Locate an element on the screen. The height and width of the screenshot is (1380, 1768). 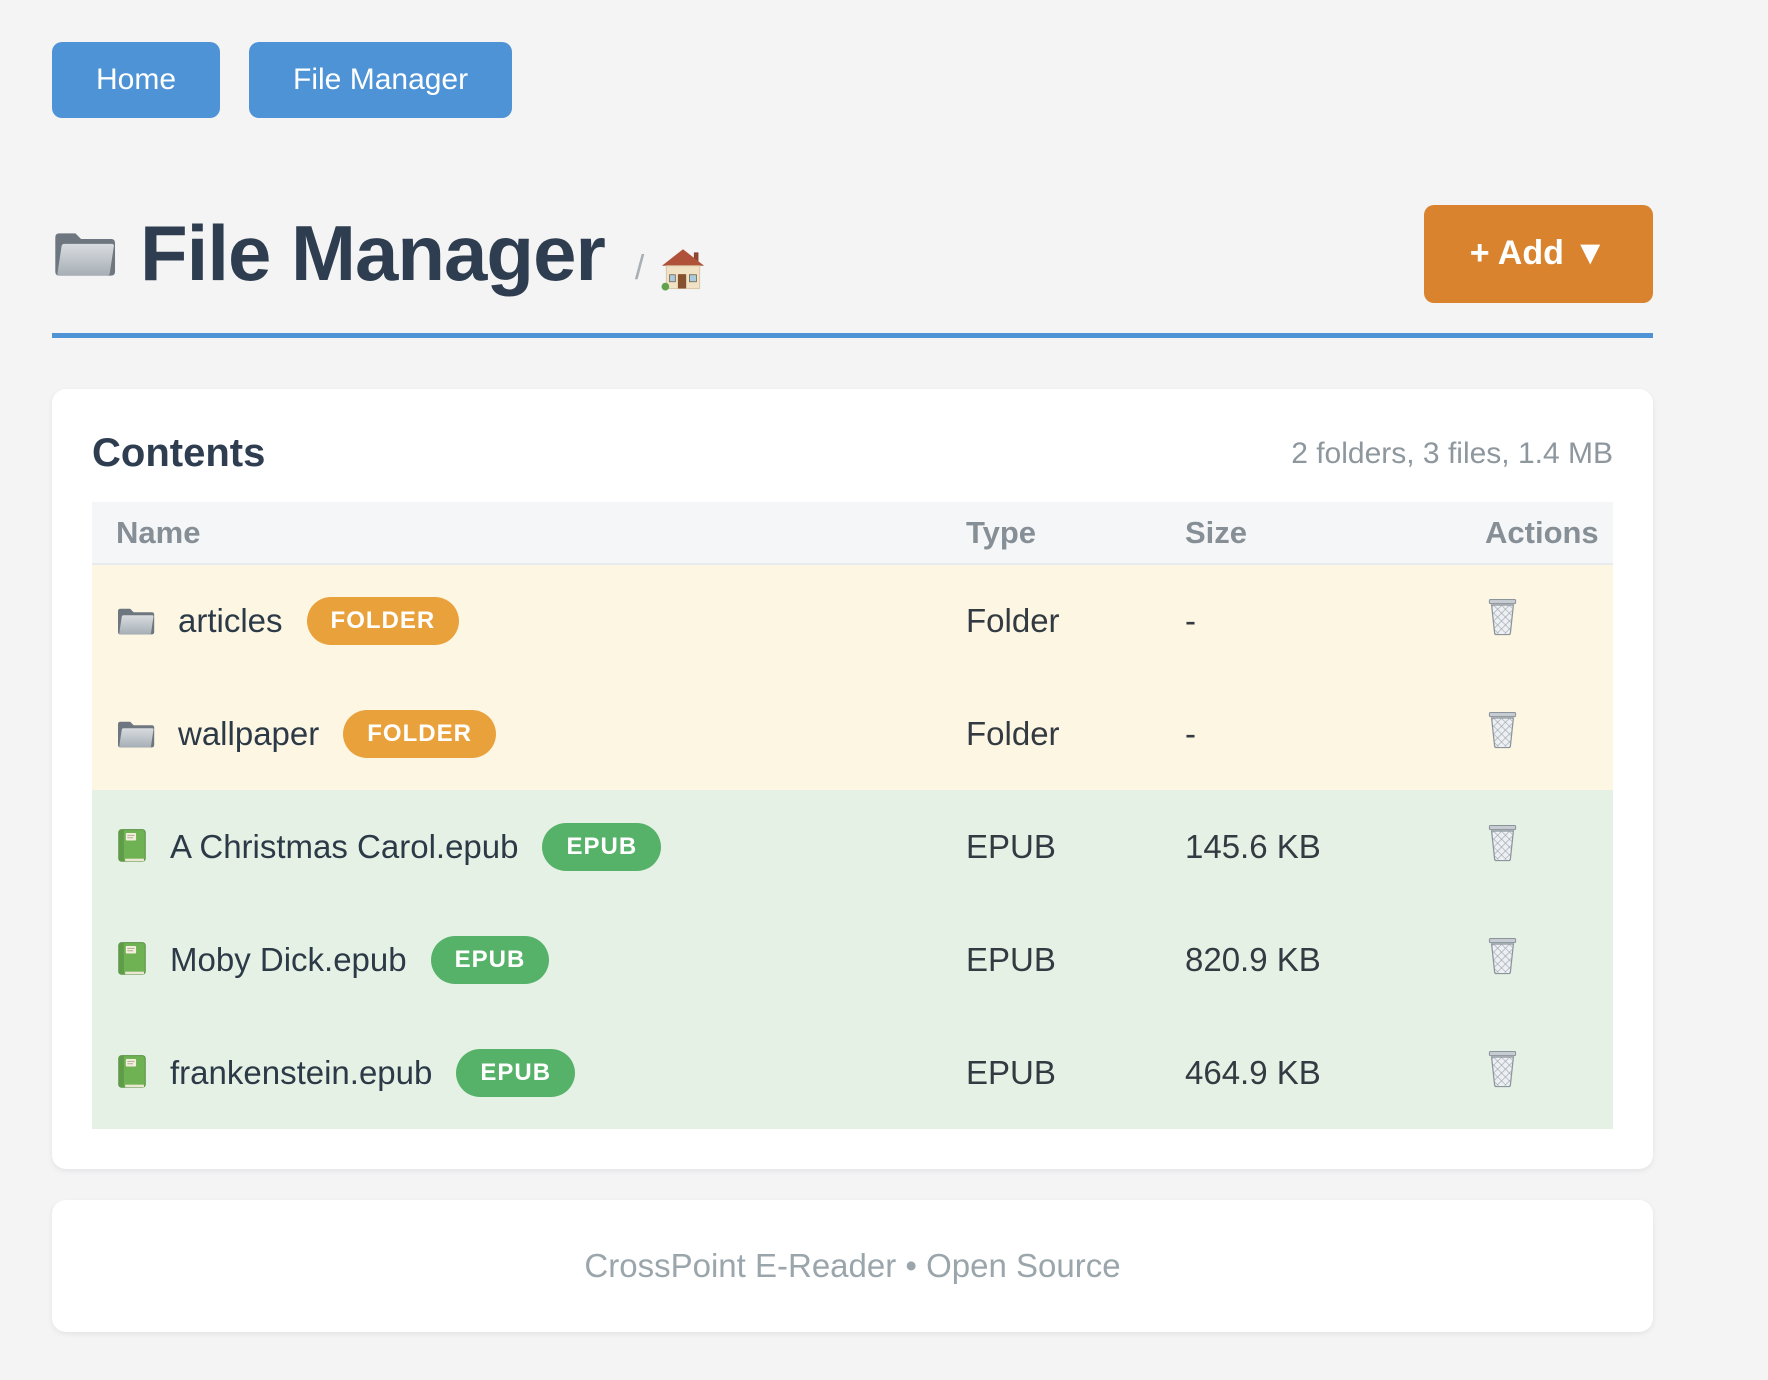
page-title: File Manager is located at coordinates (373, 253).